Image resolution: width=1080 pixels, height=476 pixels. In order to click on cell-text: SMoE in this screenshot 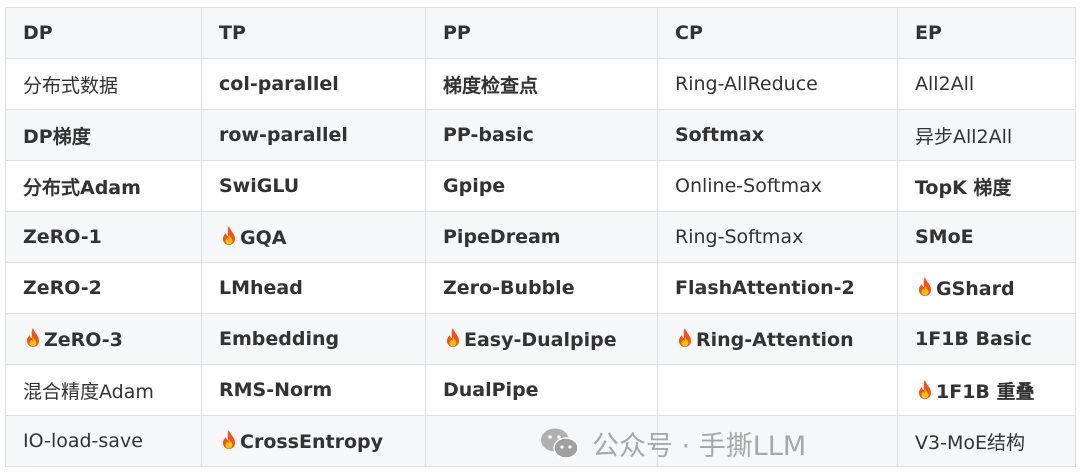, I will do `click(944, 237)`.